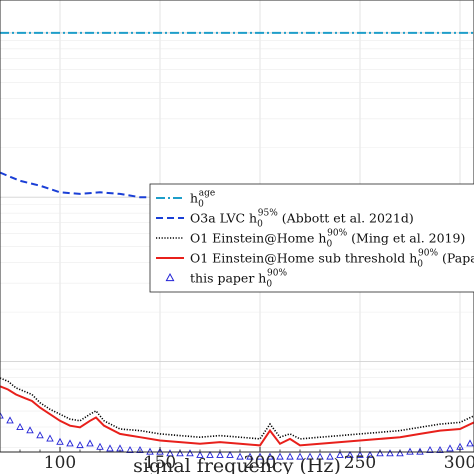 This screenshot has height=474, width=474. Describe the element at coordinates (268, 214) in the screenshot. I see `legend-label-superscript: 95%` at that location.